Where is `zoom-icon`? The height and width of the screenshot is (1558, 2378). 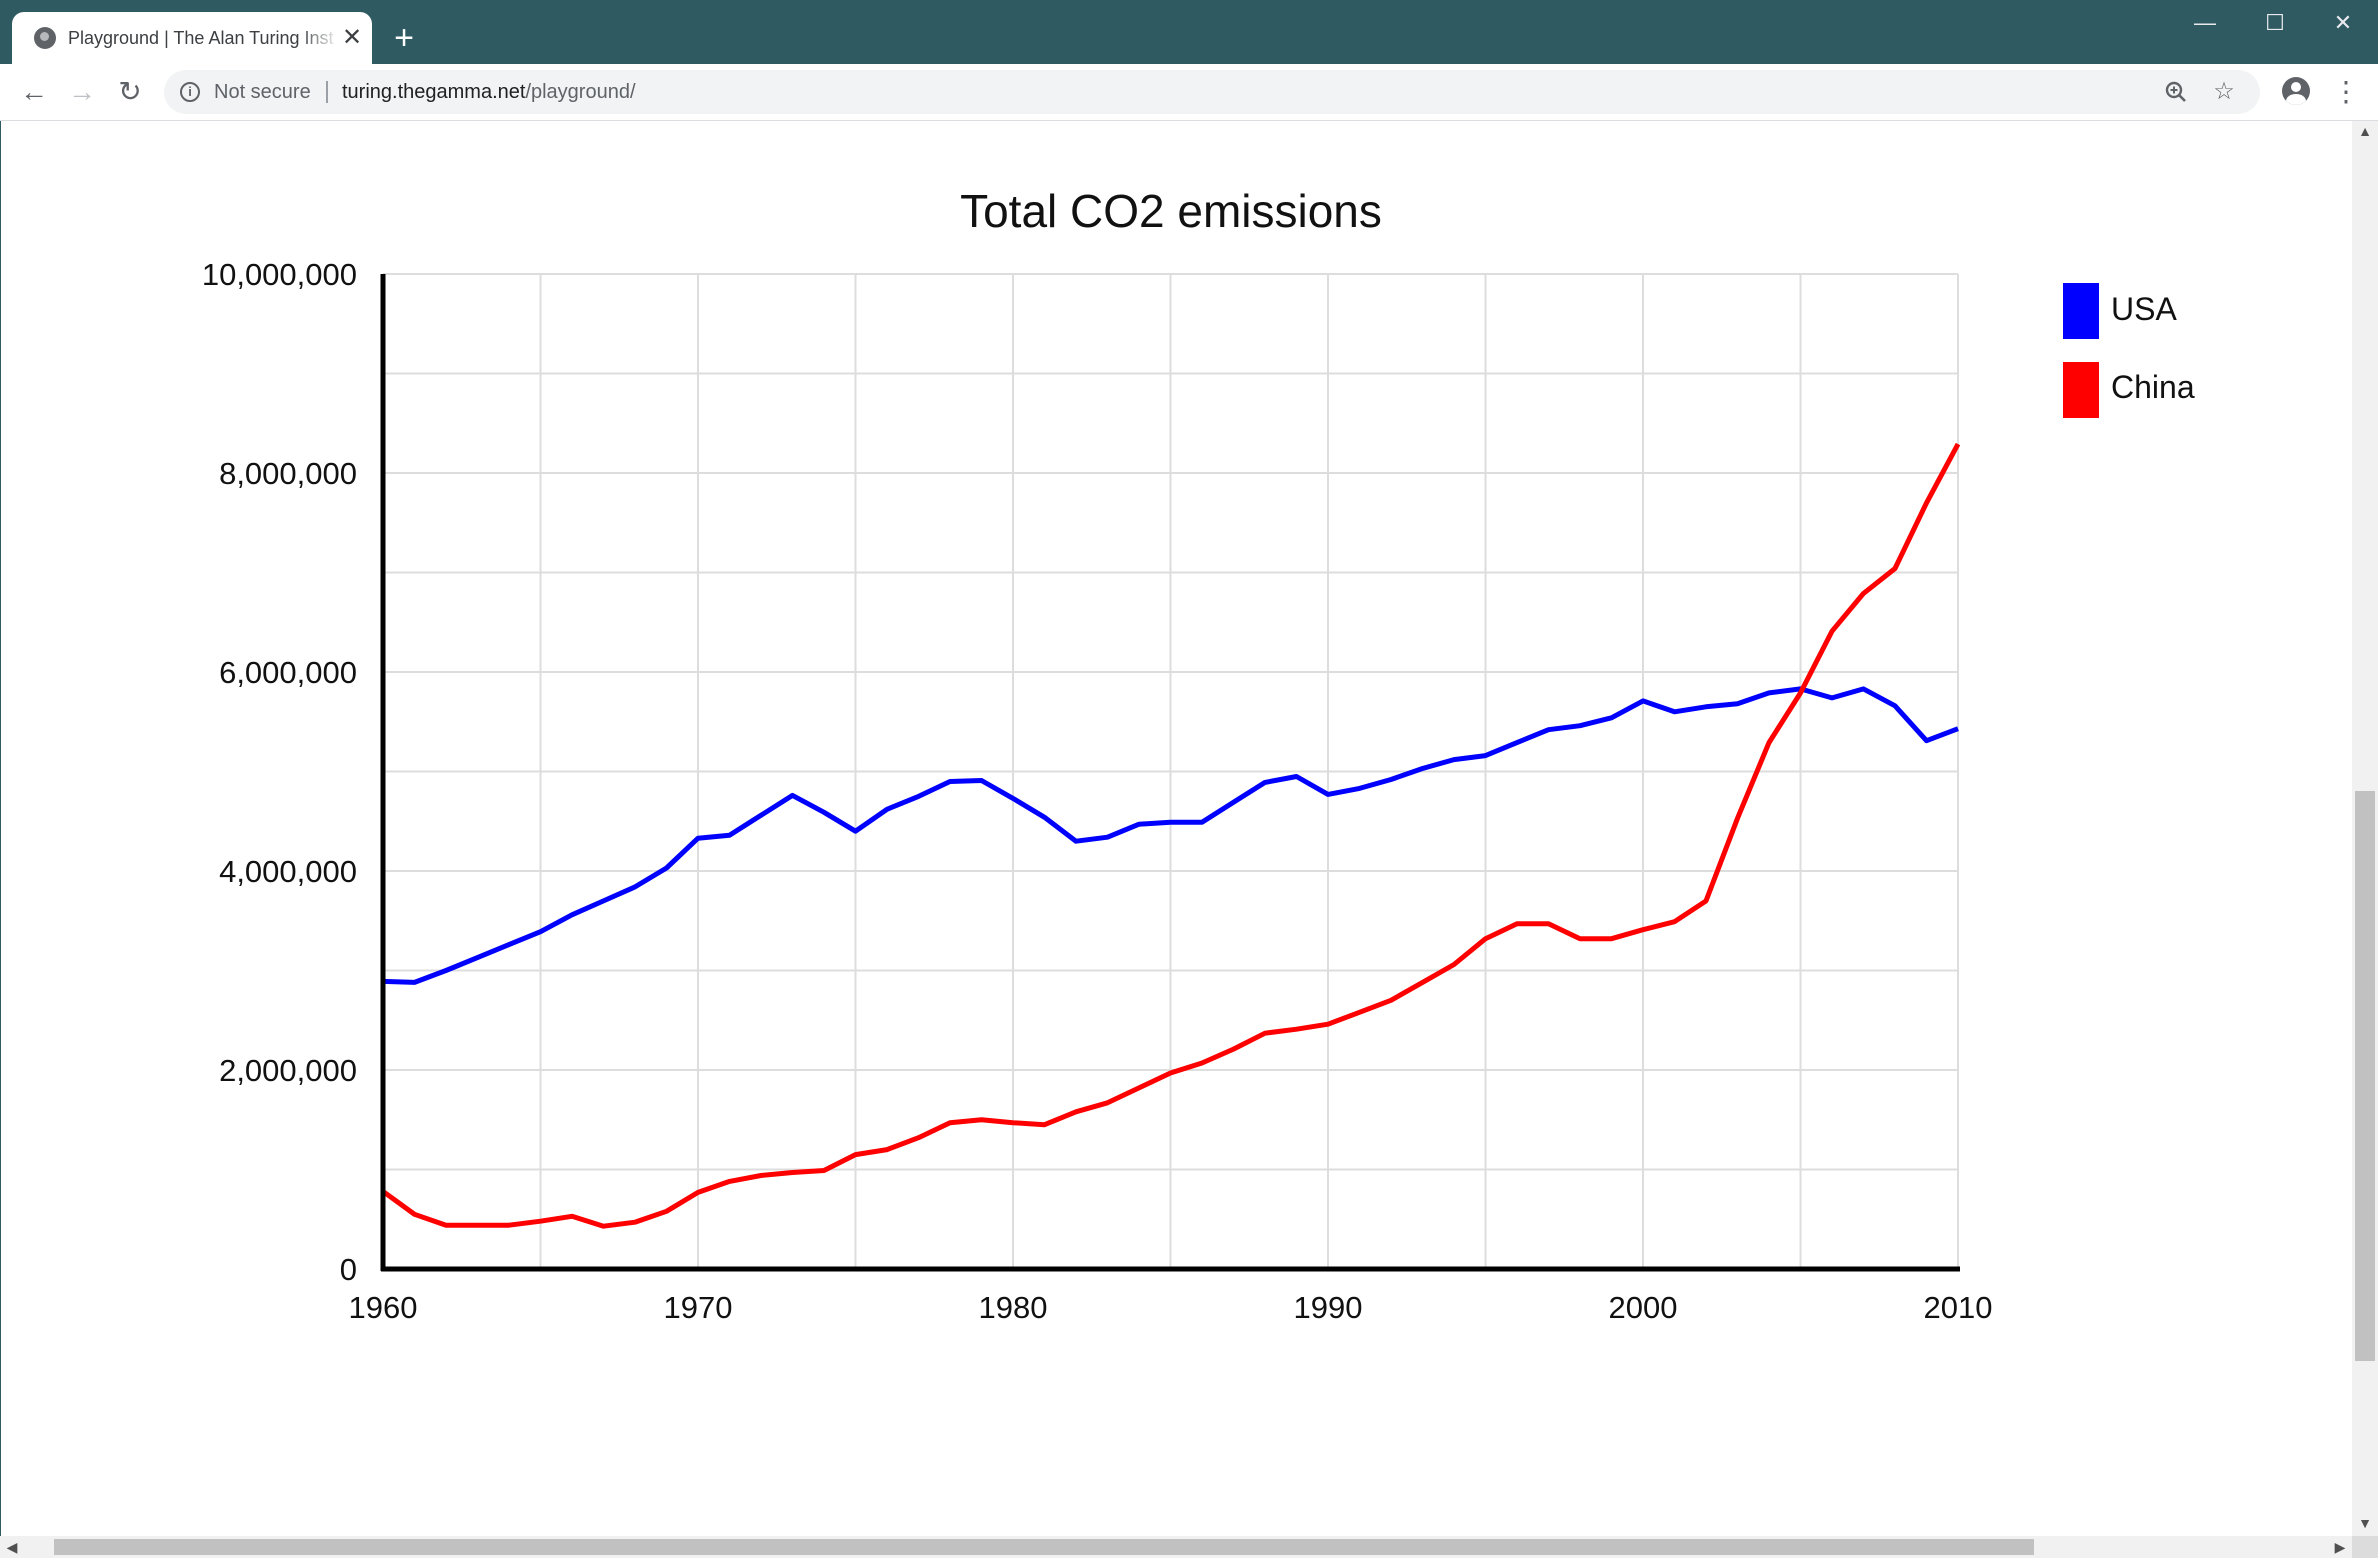
zoom-icon is located at coordinates (2176, 92).